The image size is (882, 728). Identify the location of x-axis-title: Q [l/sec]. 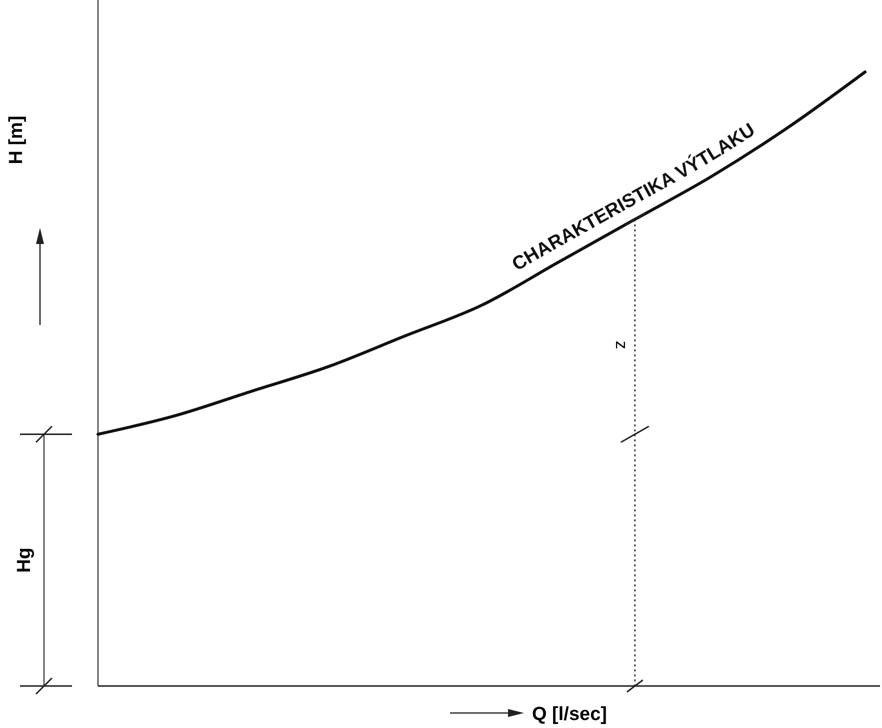
(569, 714).